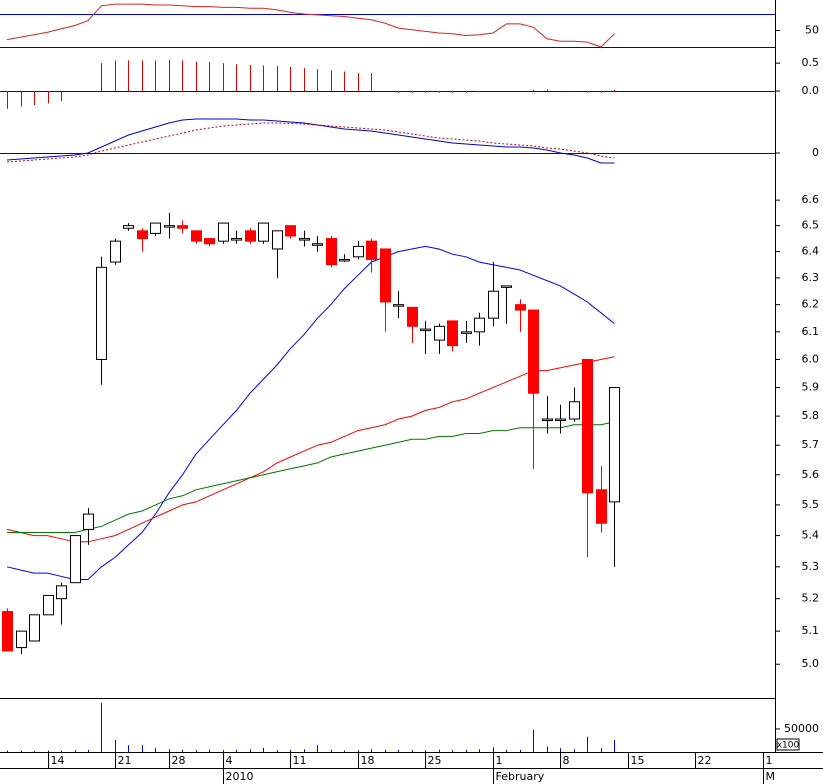 The image size is (823, 784). I want to click on y-tick-label: 0.5, so click(811, 62).